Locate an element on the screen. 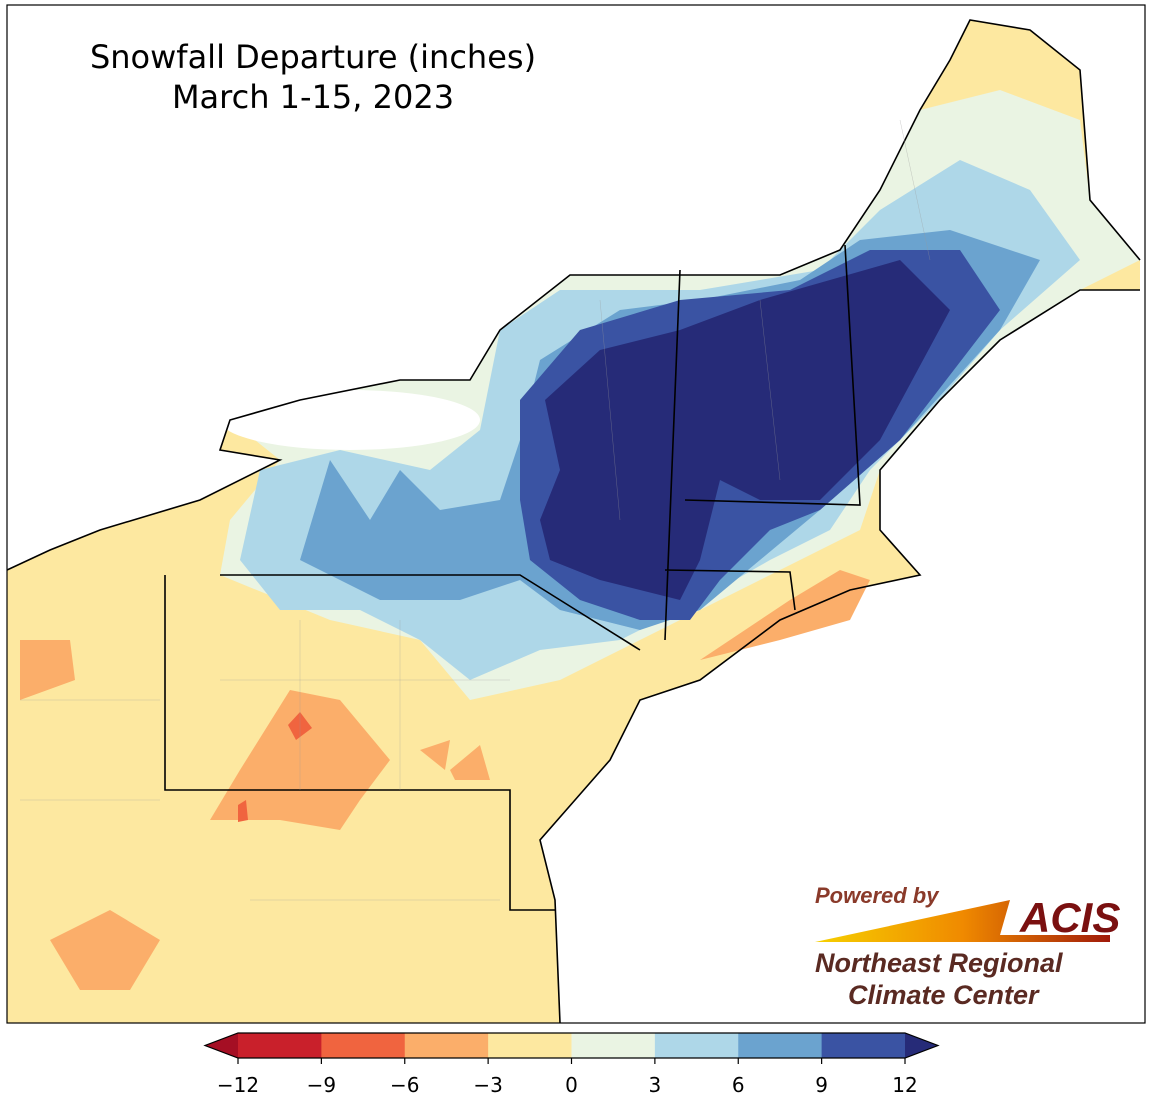  logo-powered: Powered by is located at coordinates (877, 895).